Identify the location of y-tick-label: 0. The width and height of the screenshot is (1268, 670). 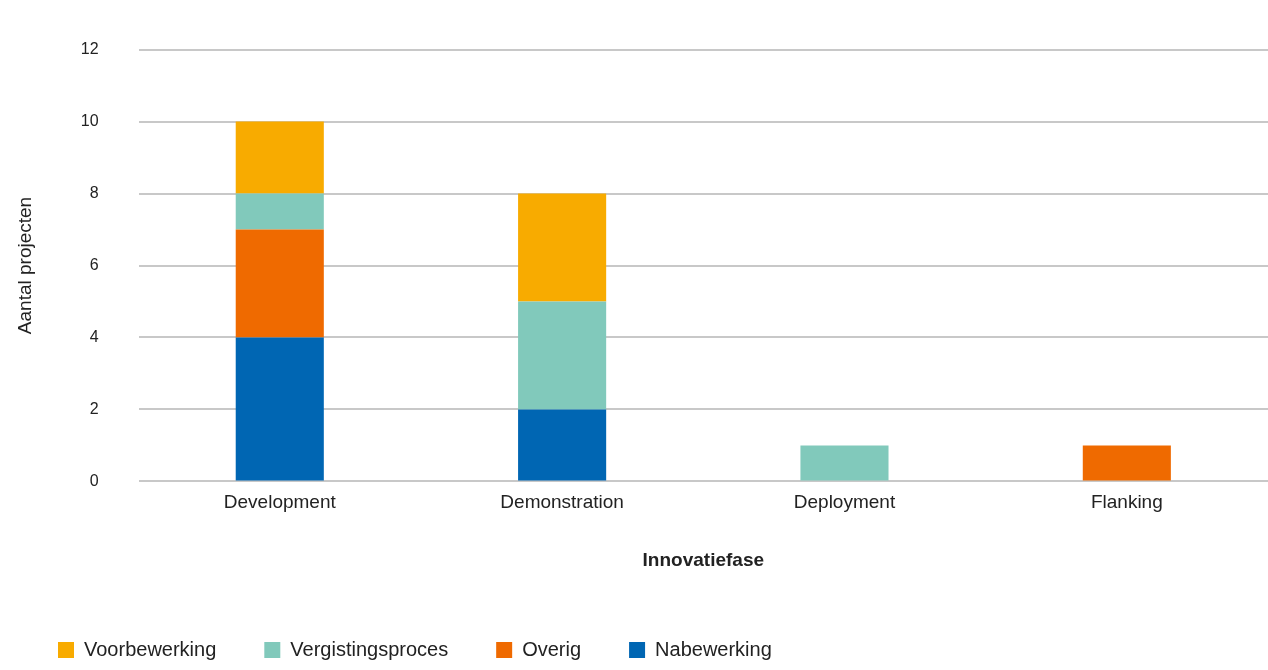
(94, 480).